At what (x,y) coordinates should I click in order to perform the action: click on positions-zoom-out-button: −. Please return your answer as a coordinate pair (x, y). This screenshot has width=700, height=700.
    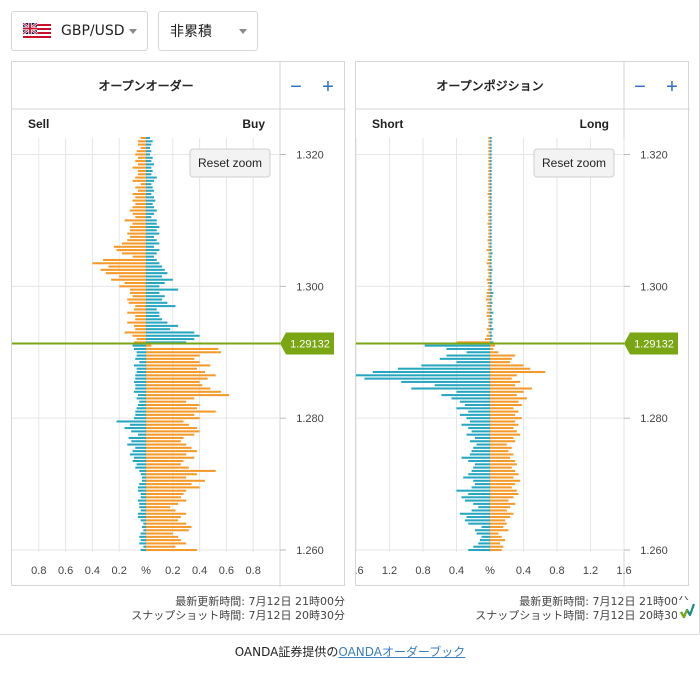
    Looking at the image, I should click on (640, 87).